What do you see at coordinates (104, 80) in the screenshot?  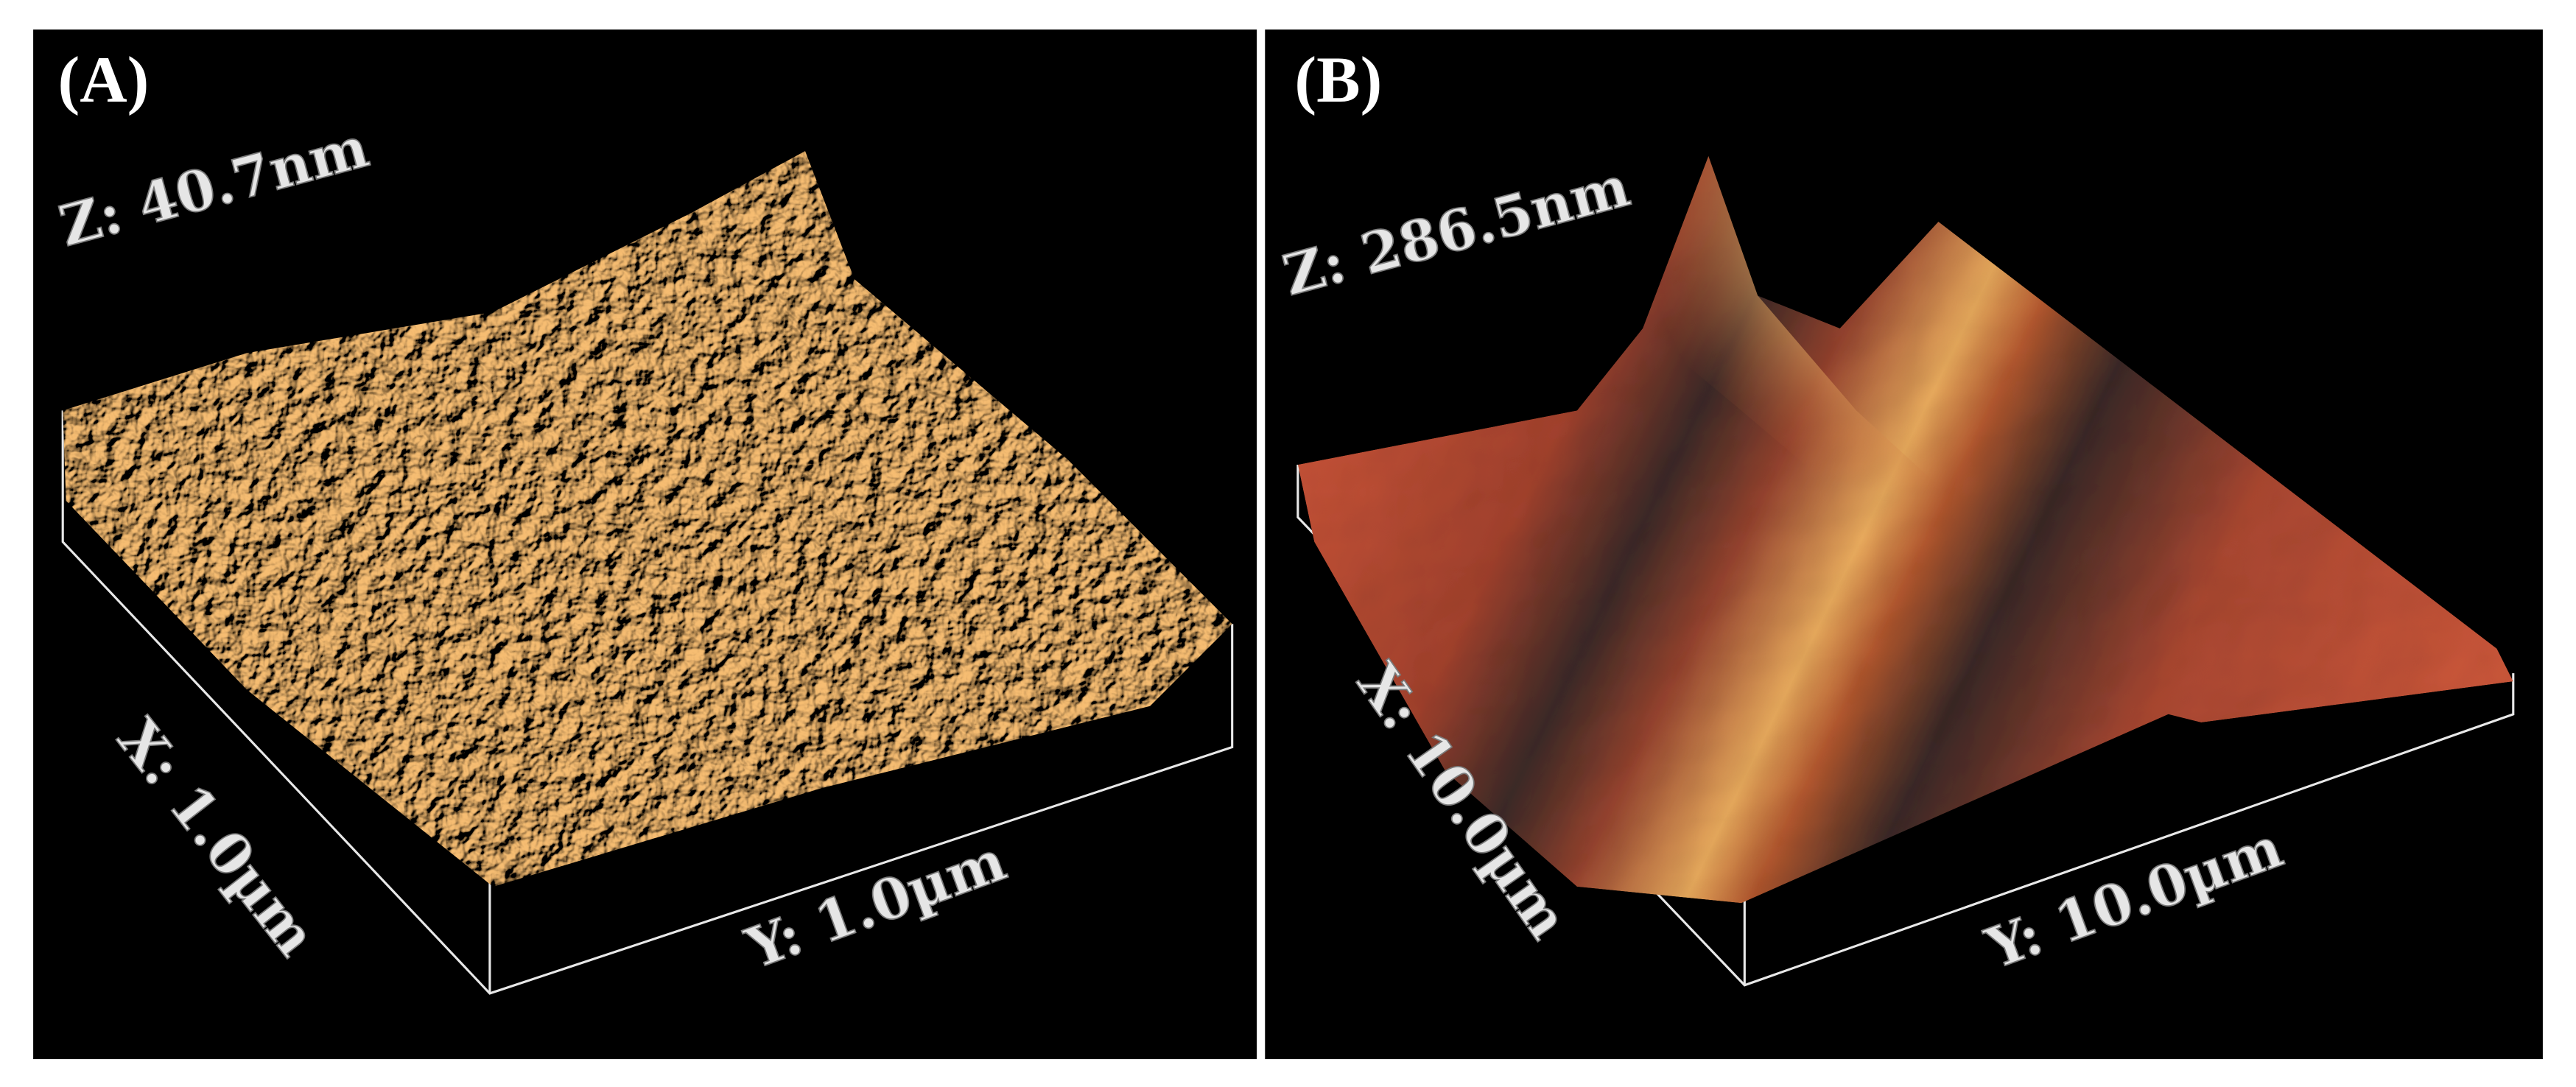 I see `panel-label: (A)` at bounding box center [104, 80].